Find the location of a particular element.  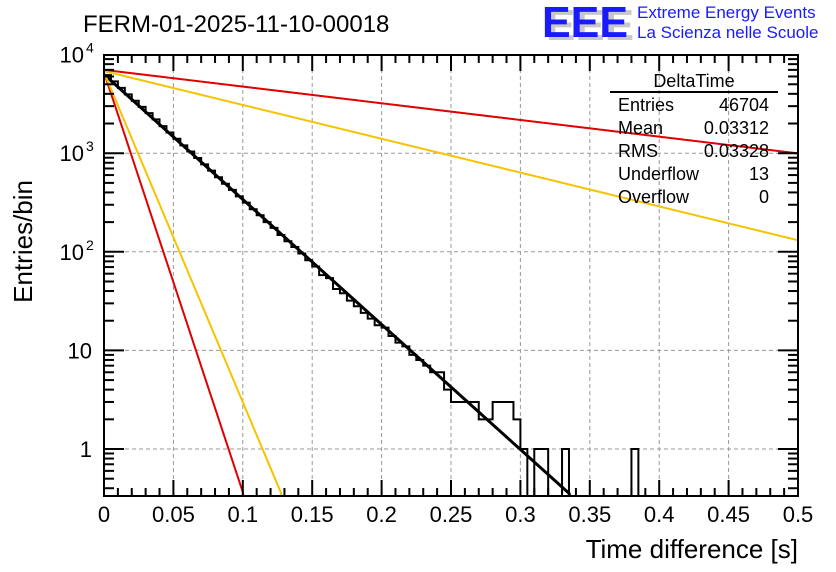

y-tick-label: 1 is located at coordinates (86, 449).